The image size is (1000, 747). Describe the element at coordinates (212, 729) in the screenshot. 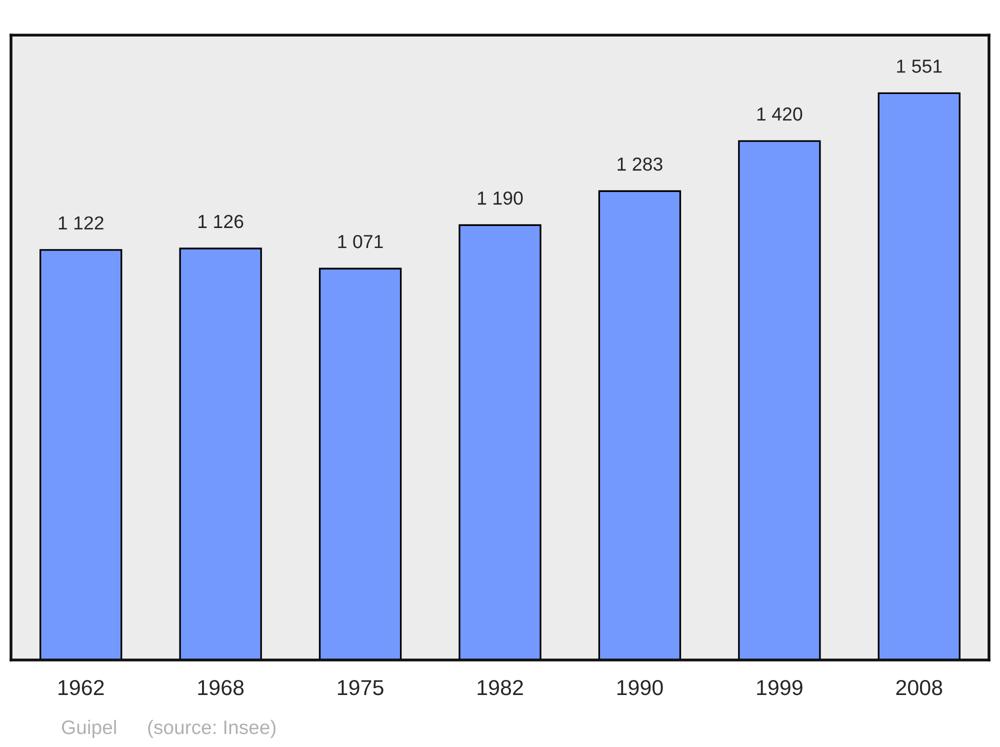

I see `text: (source: Insee)` at that location.